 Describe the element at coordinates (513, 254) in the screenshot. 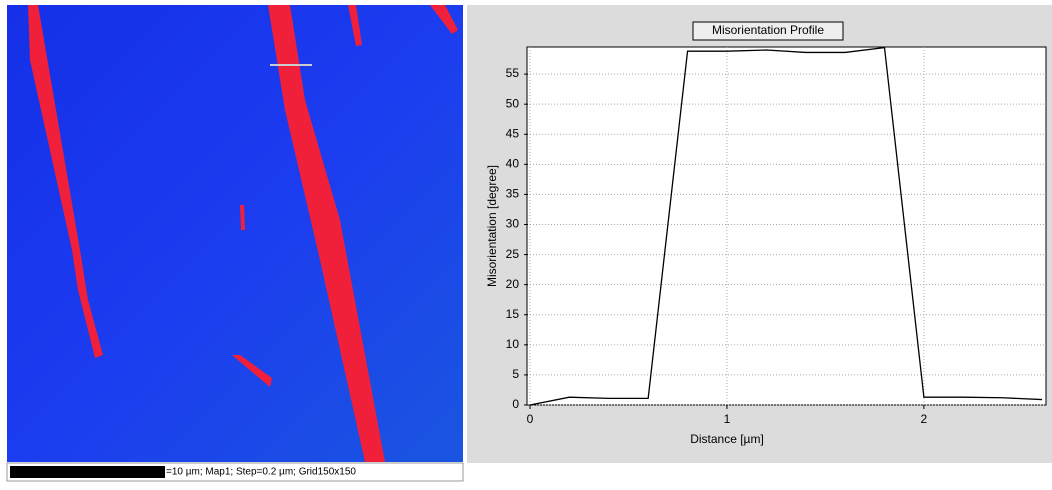

I see `y-tick-label: 25` at that location.